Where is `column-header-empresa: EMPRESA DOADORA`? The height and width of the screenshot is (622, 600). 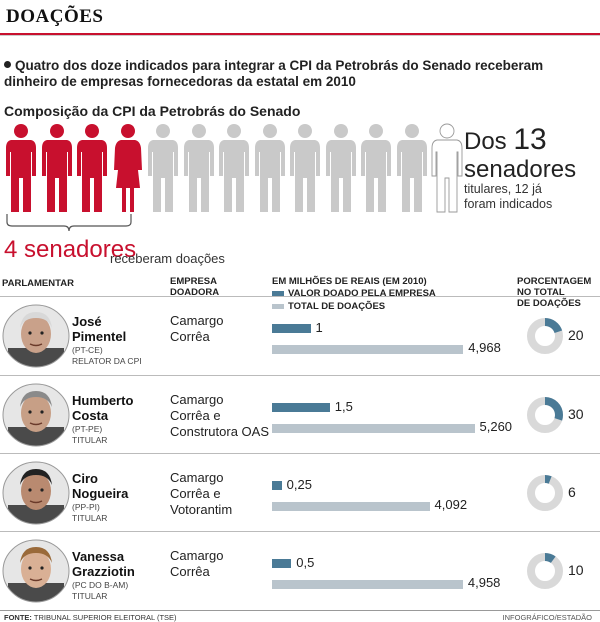
column-header-empresa: EMPRESA DOADORA is located at coordinates (194, 287).